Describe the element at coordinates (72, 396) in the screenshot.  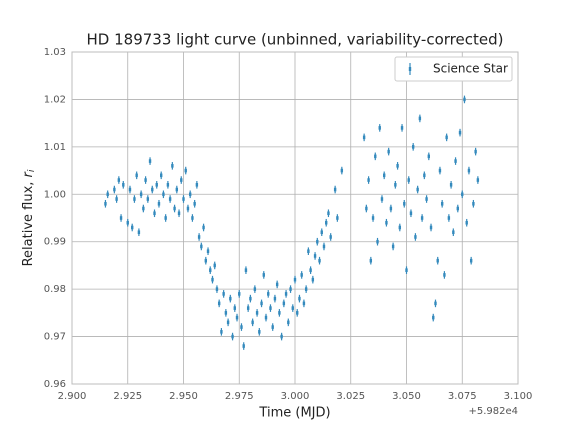
I see `x-tick-label: 2.900` at that location.